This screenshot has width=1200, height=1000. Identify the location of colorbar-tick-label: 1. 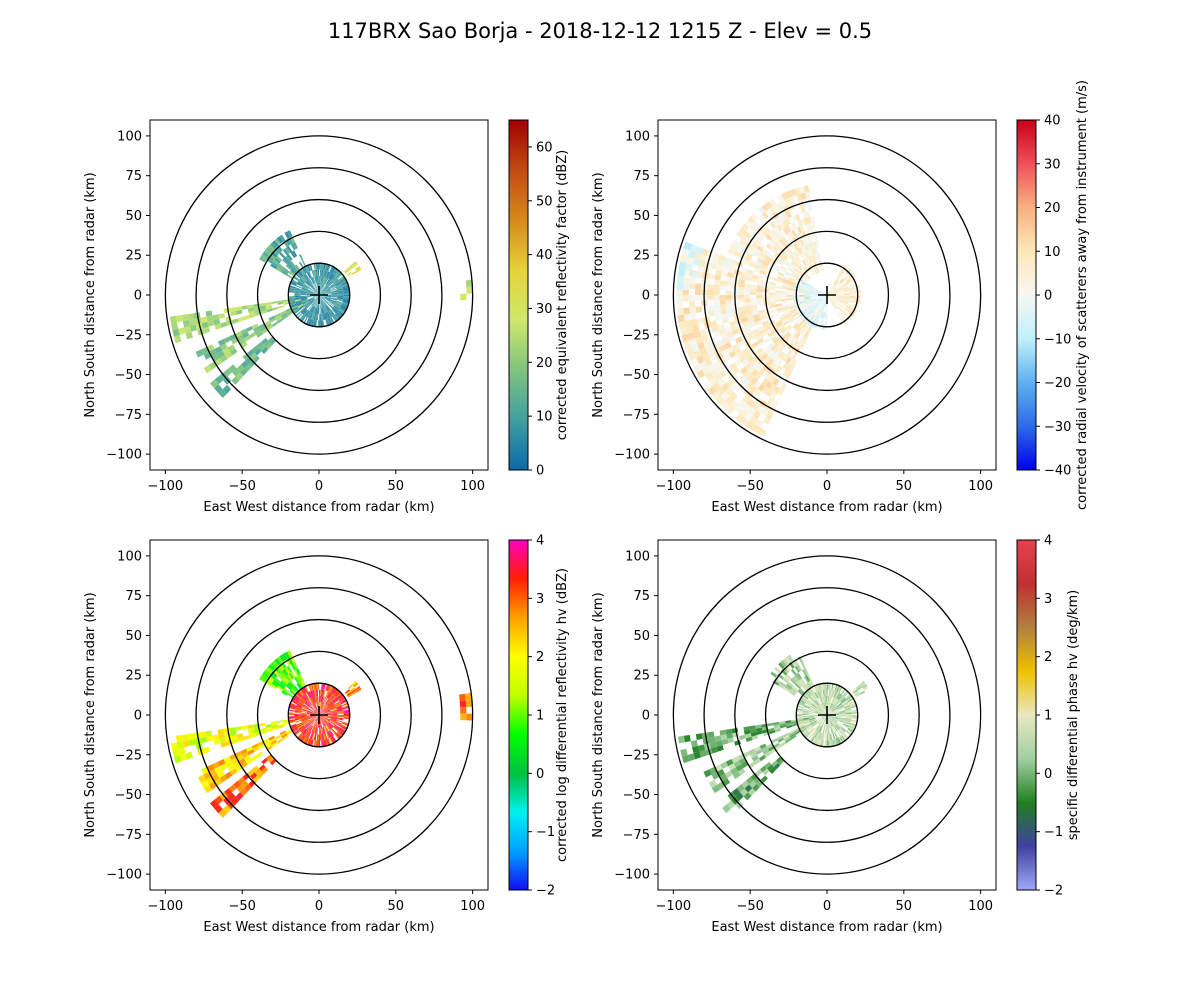
(540, 716).